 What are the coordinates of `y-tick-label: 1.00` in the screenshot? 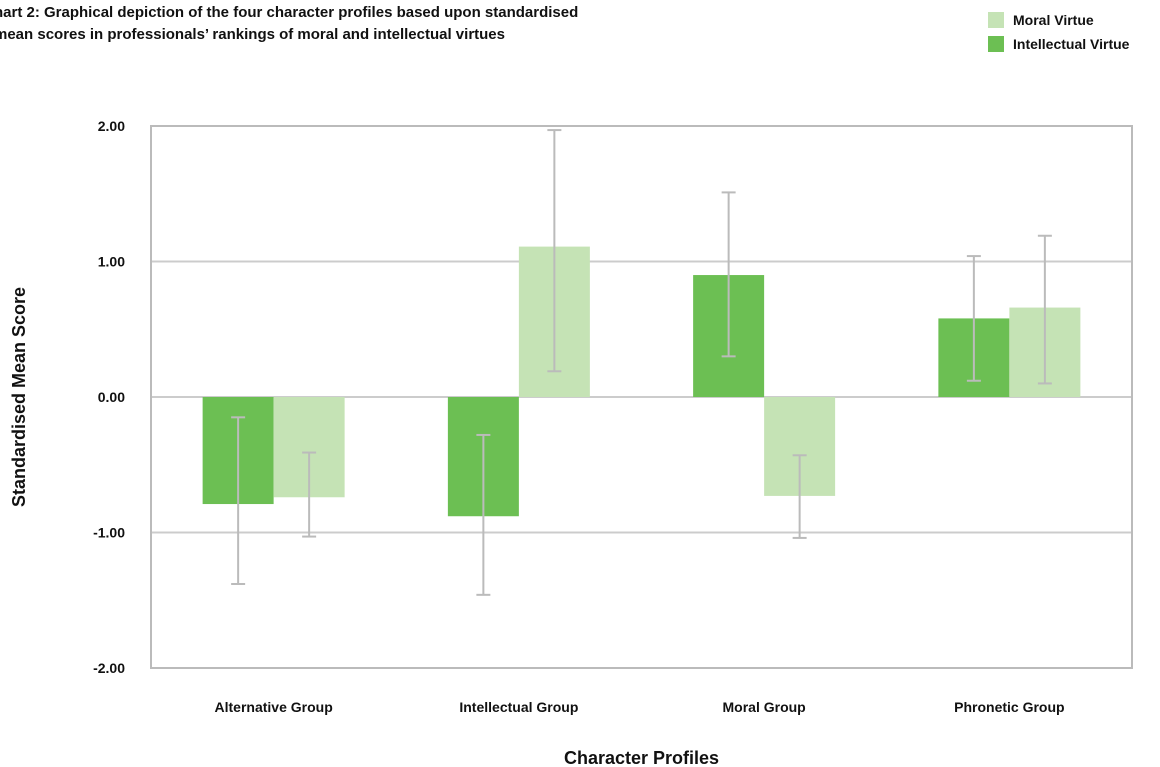 It's located at (111, 262).